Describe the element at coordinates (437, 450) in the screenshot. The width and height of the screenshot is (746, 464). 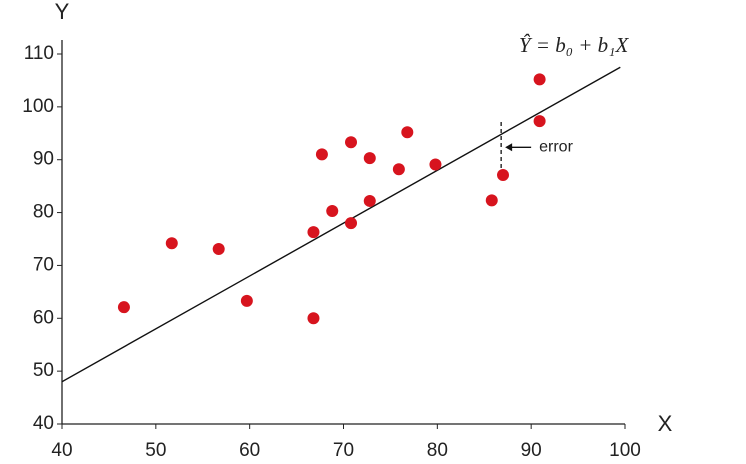
I see `x-tick-label: 80` at that location.